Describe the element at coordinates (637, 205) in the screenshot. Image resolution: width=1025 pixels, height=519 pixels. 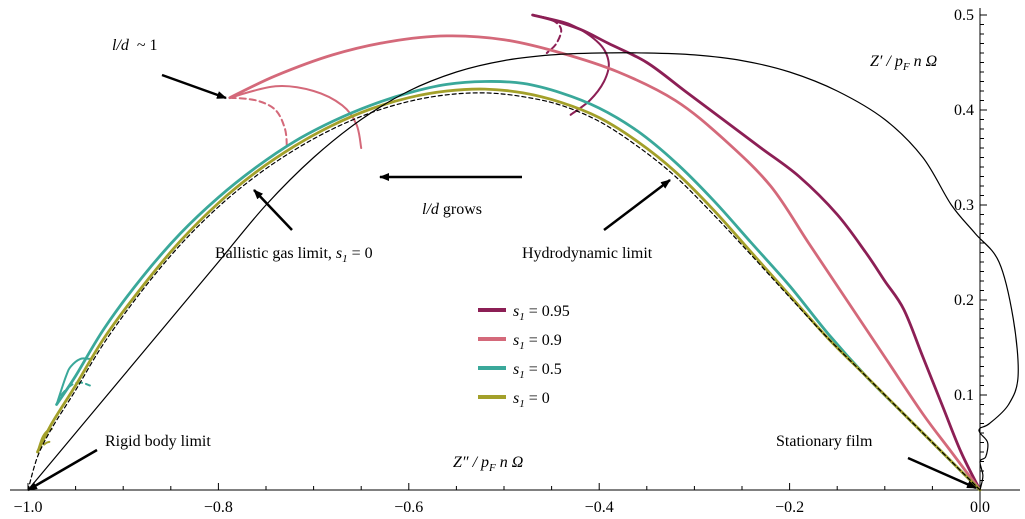
I see `hydro-arrow` at that location.